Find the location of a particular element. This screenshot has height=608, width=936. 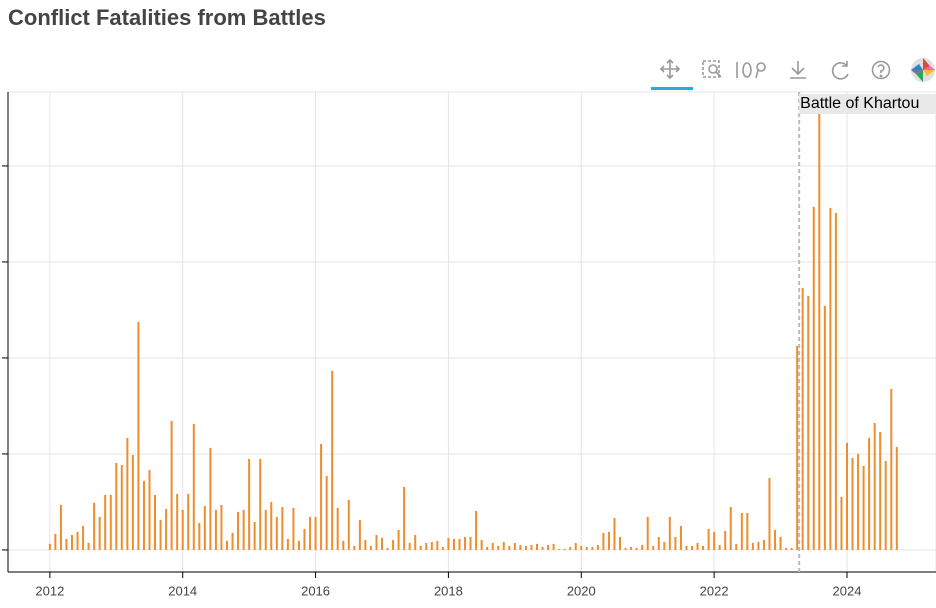

reset-tool is located at coordinates (840, 70).